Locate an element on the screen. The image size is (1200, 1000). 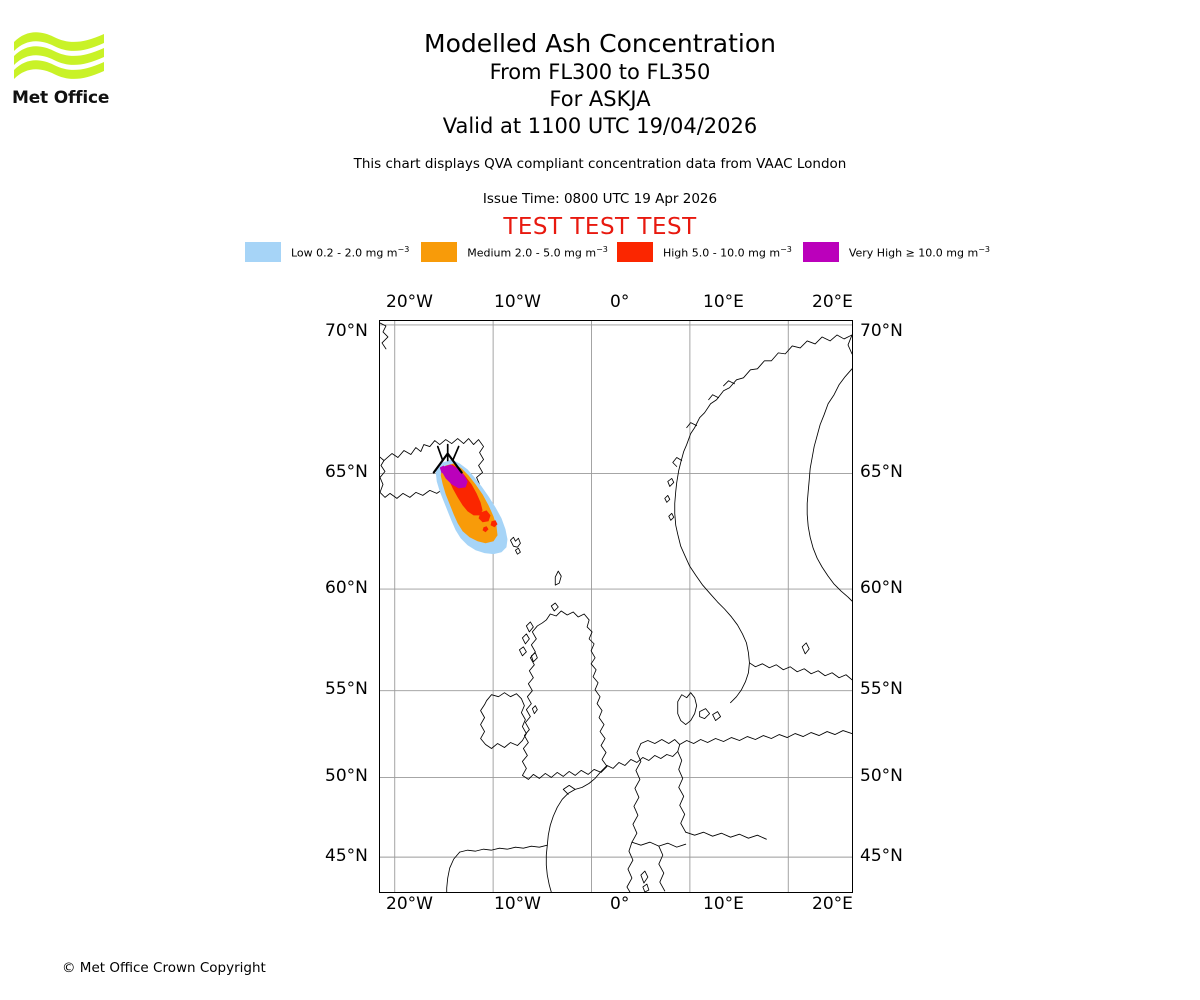
met-office-logo: Met Office is located at coordinates (72, 73).